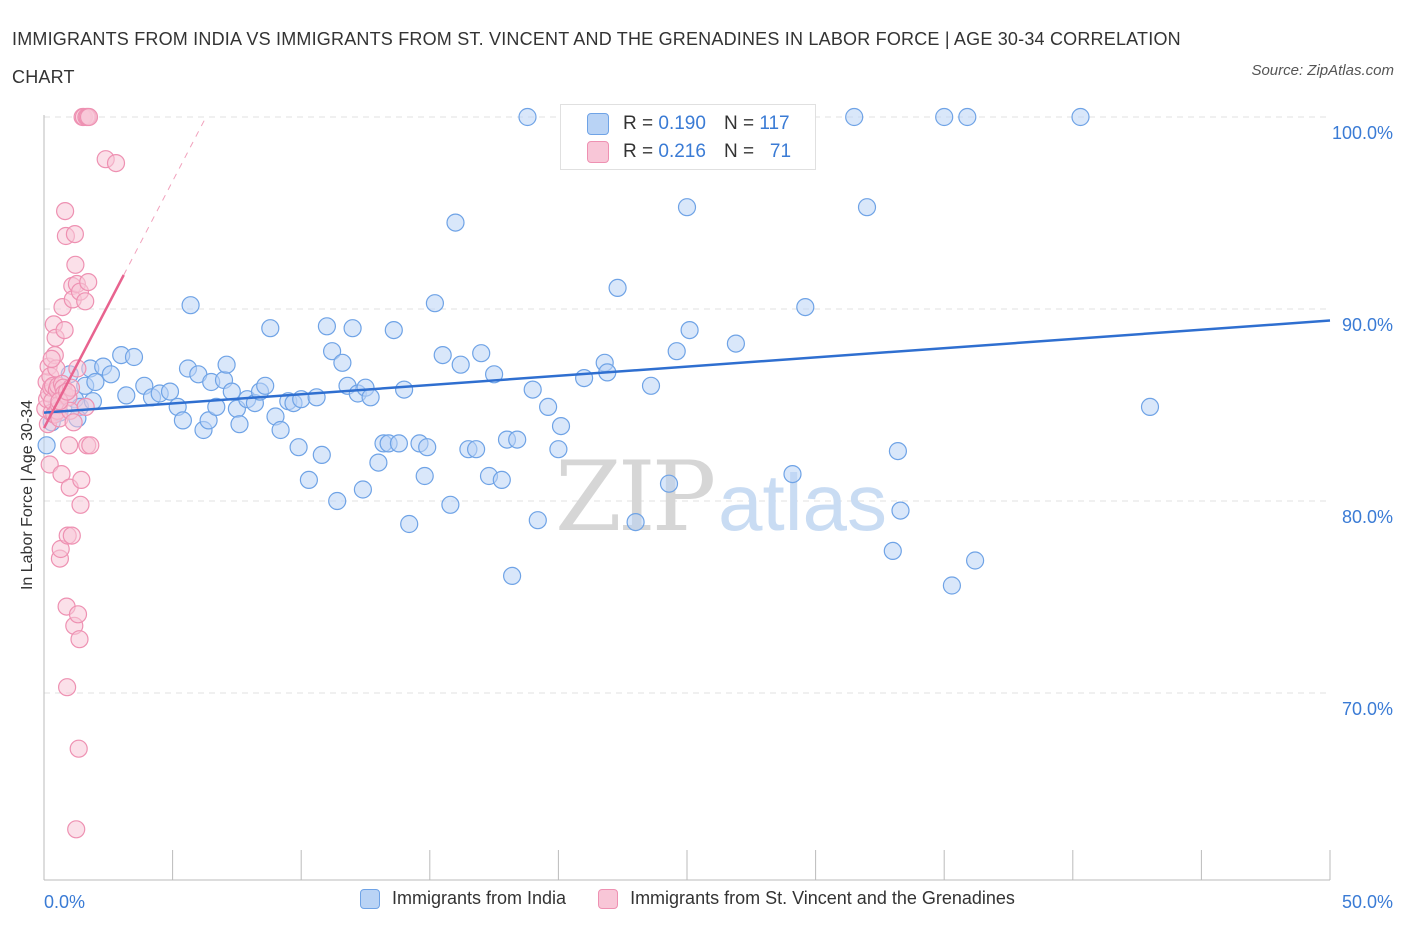  What do you see at coordinates (165, 196) in the screenshot?
I see `trend-line-stvincent-extension` at bounding box center [165, 196].